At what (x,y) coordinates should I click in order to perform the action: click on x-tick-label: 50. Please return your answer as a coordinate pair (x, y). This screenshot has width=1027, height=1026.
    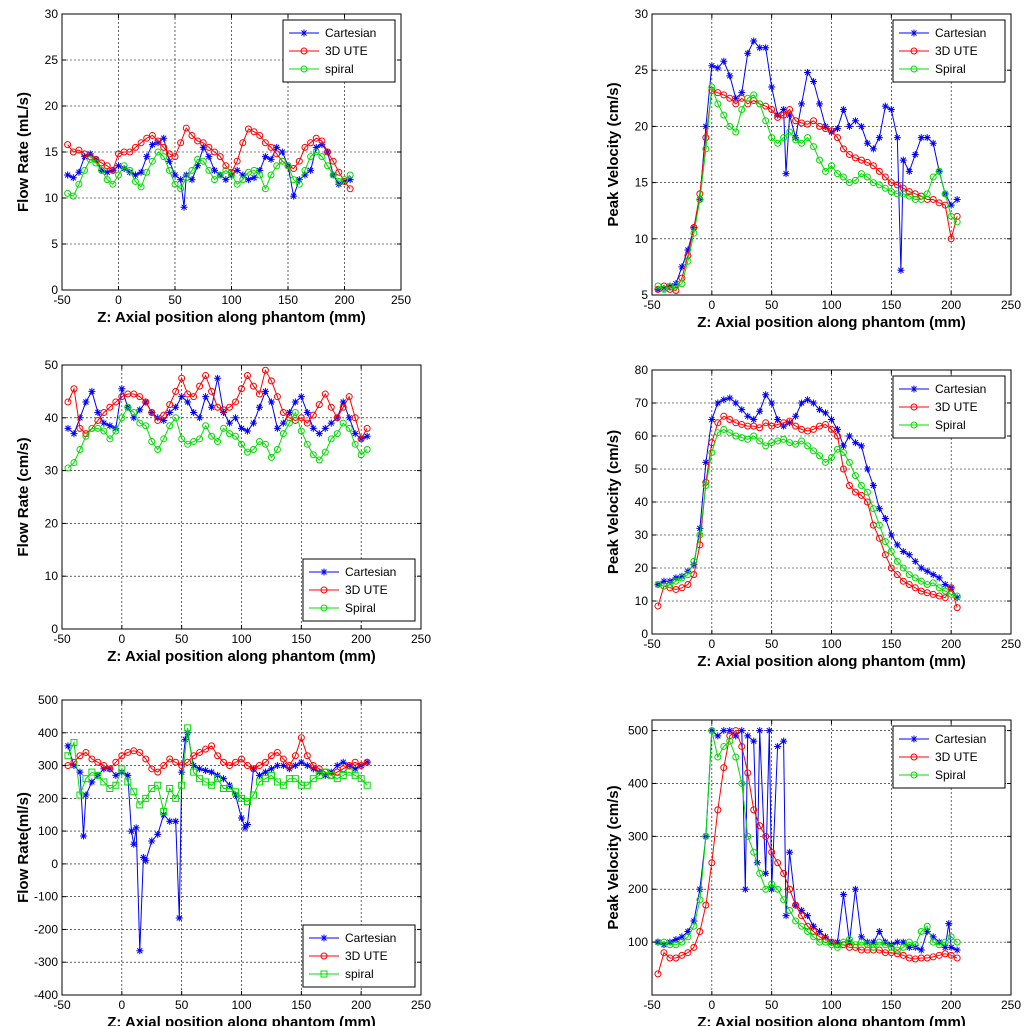
    Looking at the image, I should click on (175, 300).